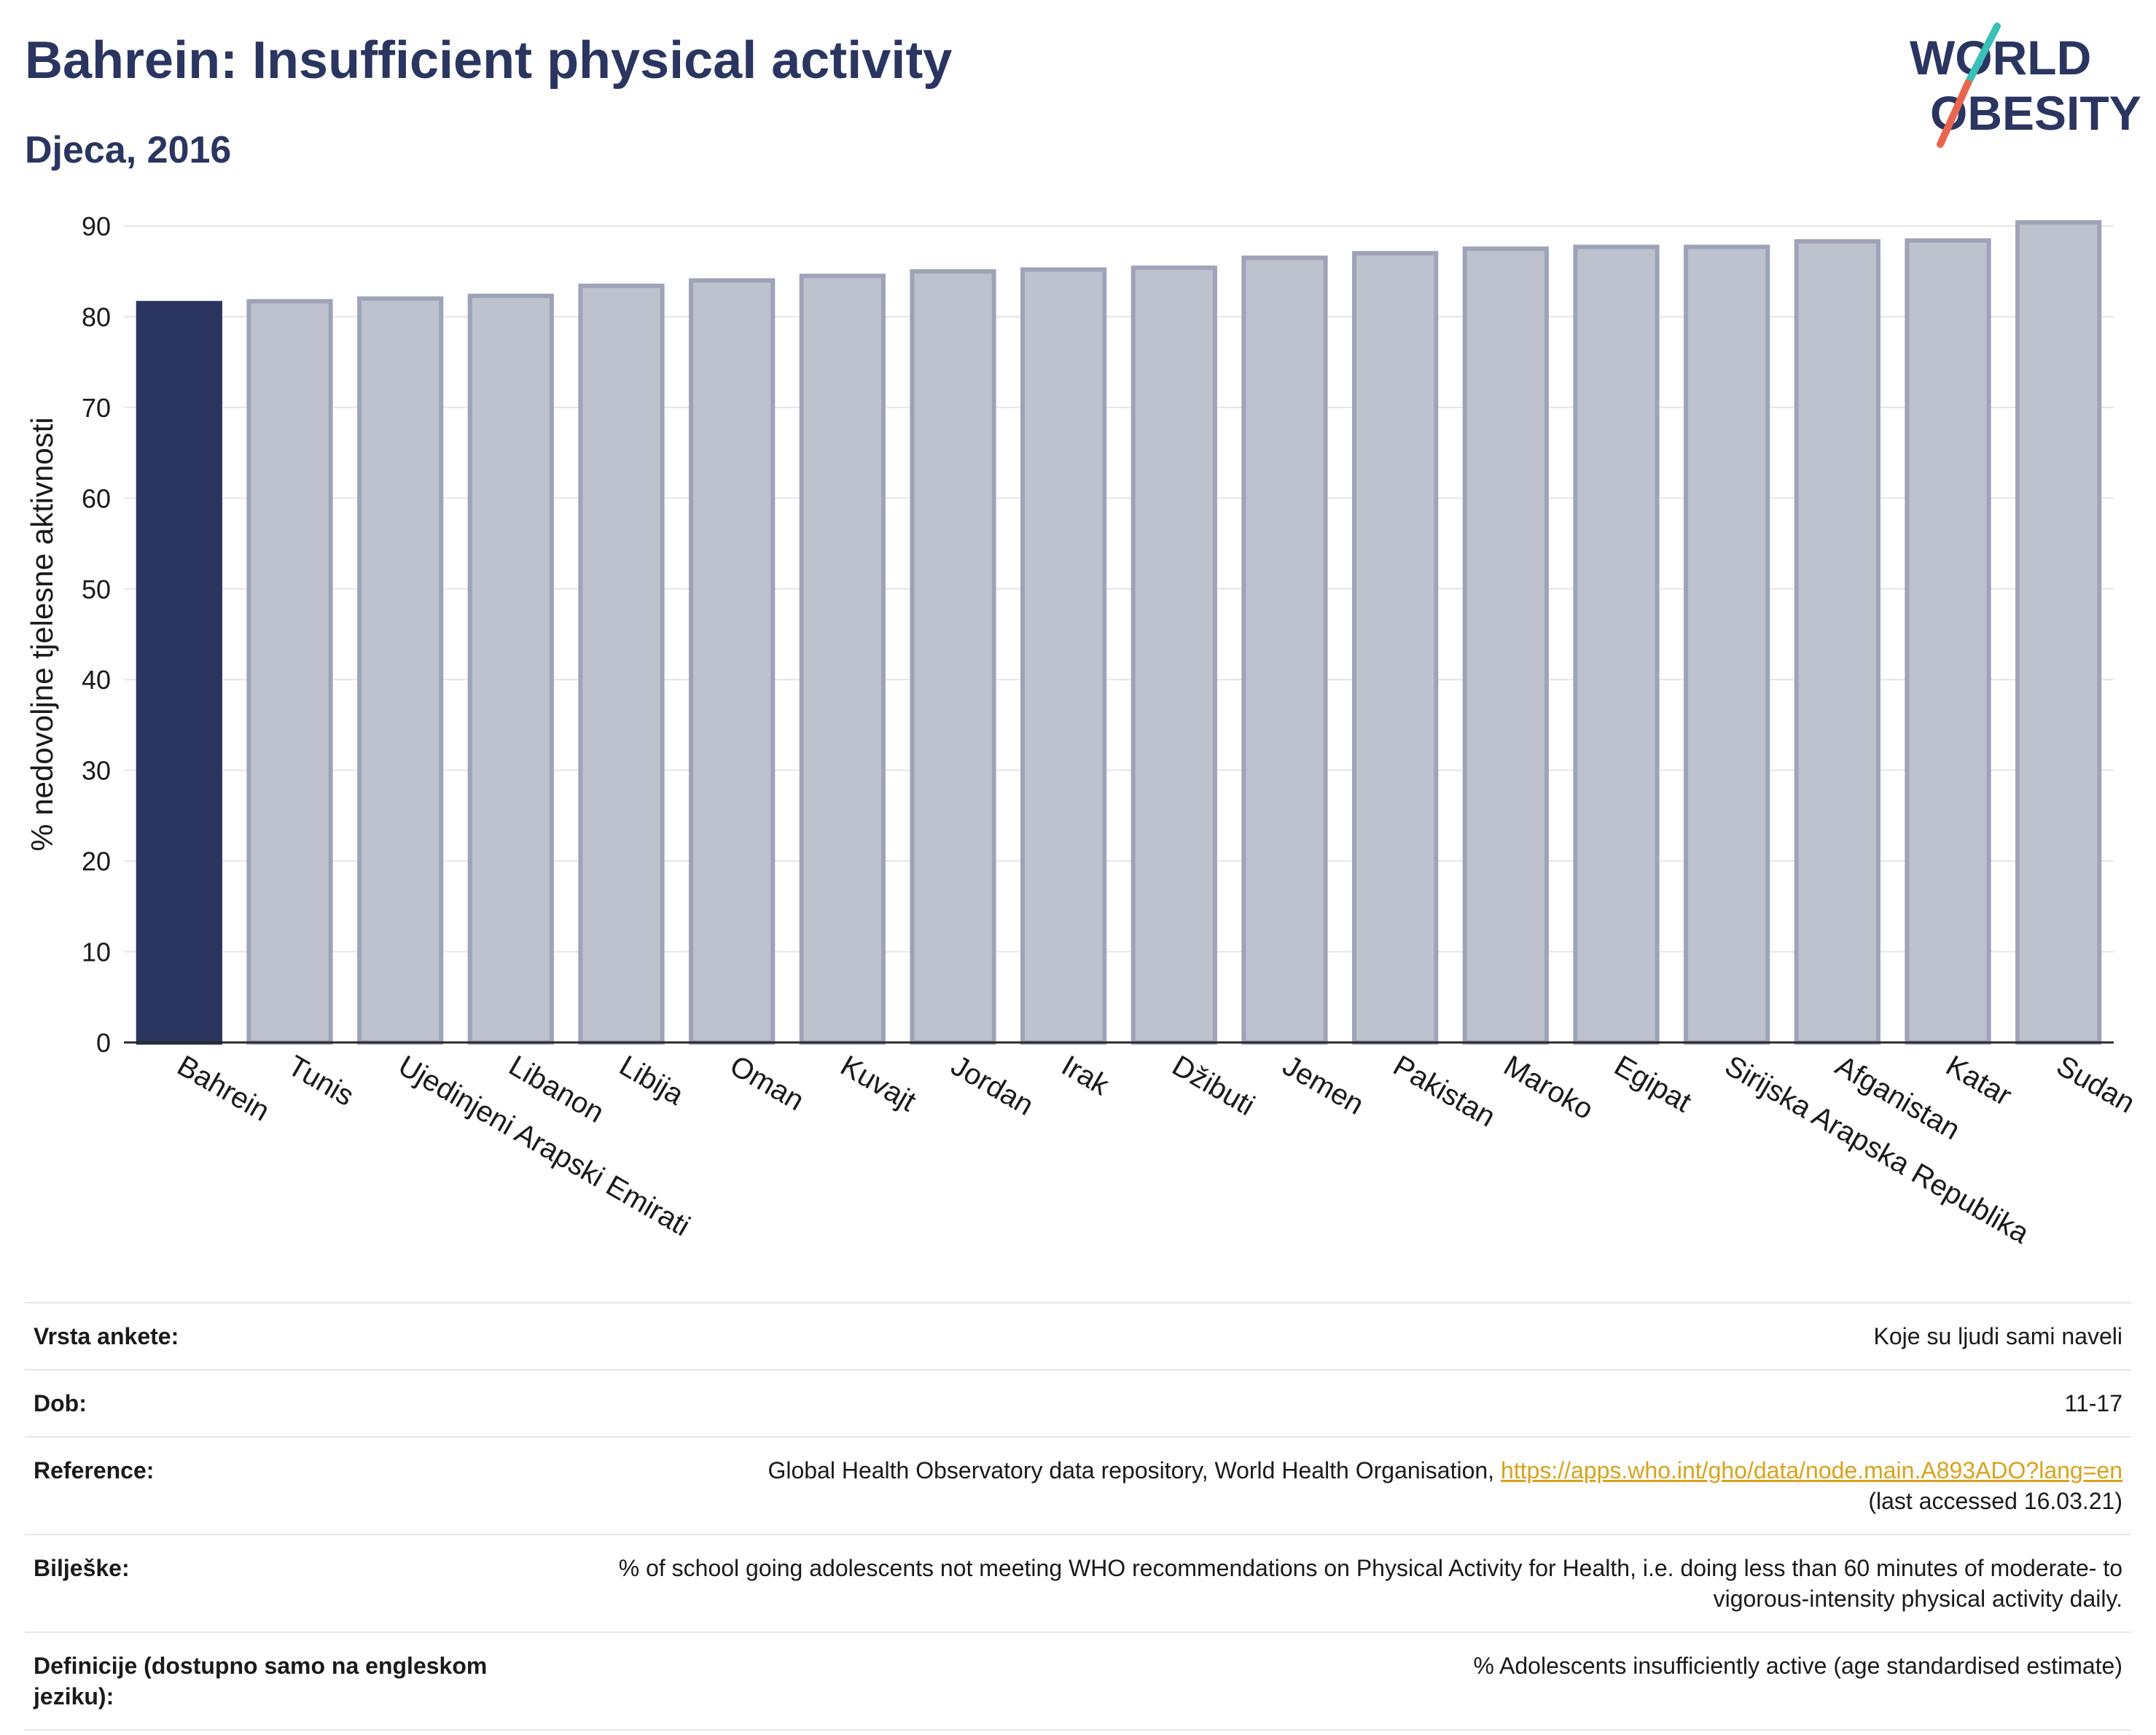 This screenshot has height=1735, width=2156. Describe the element at coordinates (1653, 1084) in the screenshot. I see `x-tick-label: Egipat` at that location.